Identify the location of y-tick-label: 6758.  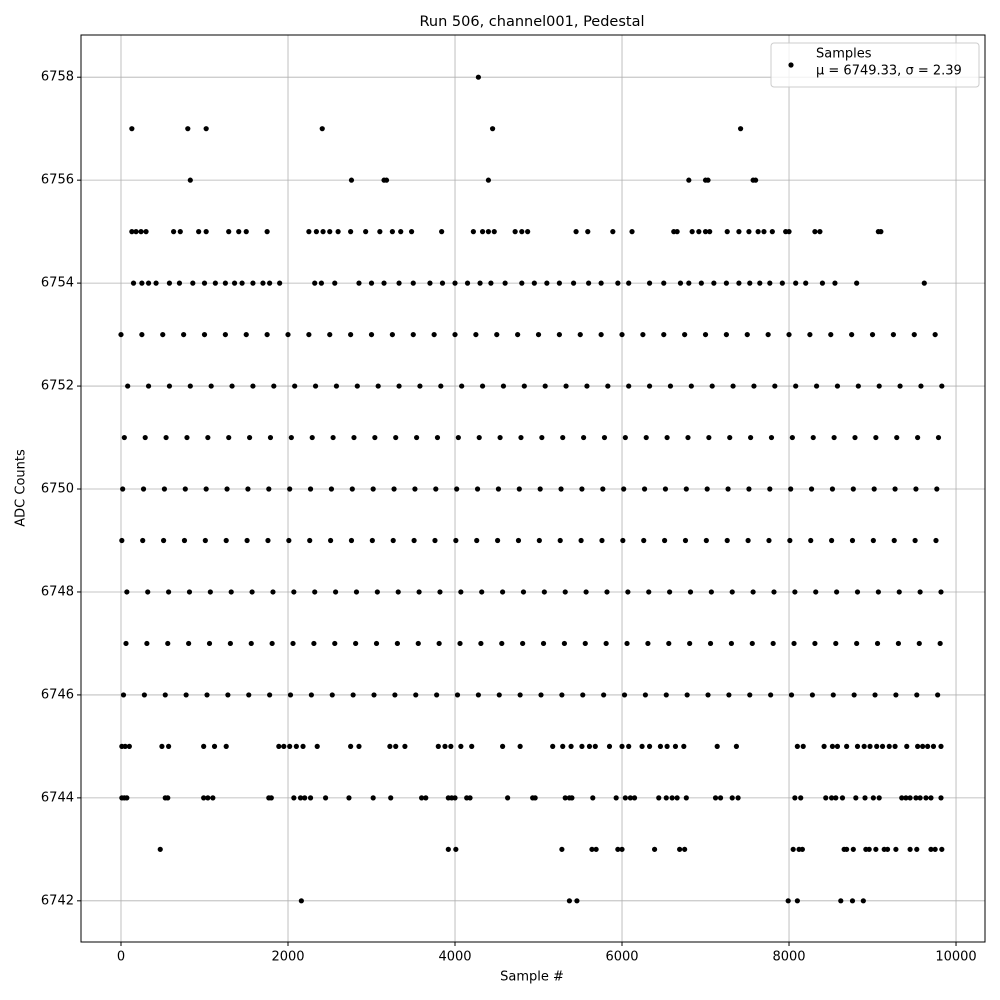
(57, 77).